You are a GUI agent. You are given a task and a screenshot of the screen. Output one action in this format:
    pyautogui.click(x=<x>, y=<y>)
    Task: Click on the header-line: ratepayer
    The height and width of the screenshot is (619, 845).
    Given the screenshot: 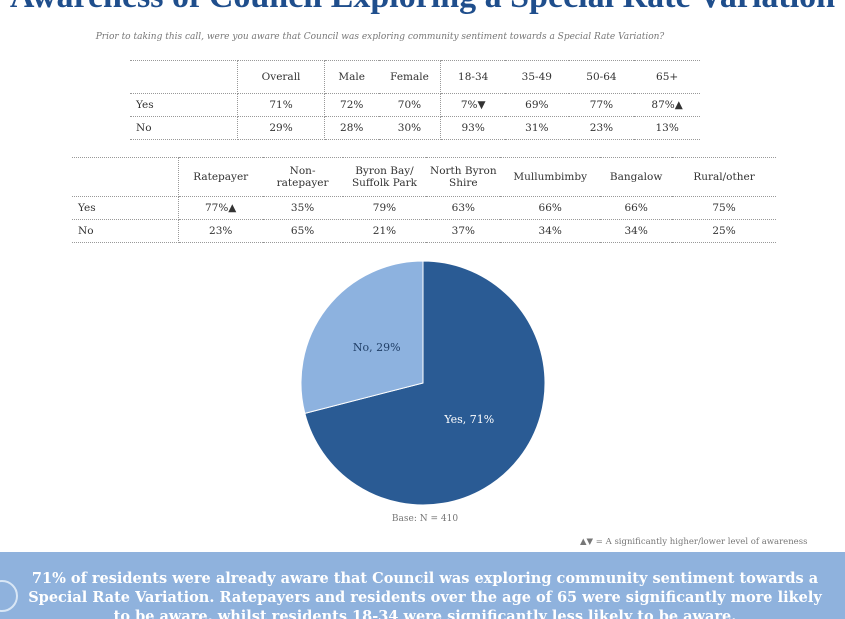 What is the action you would take?
    pyautogui.click(x=302, y=183)
    